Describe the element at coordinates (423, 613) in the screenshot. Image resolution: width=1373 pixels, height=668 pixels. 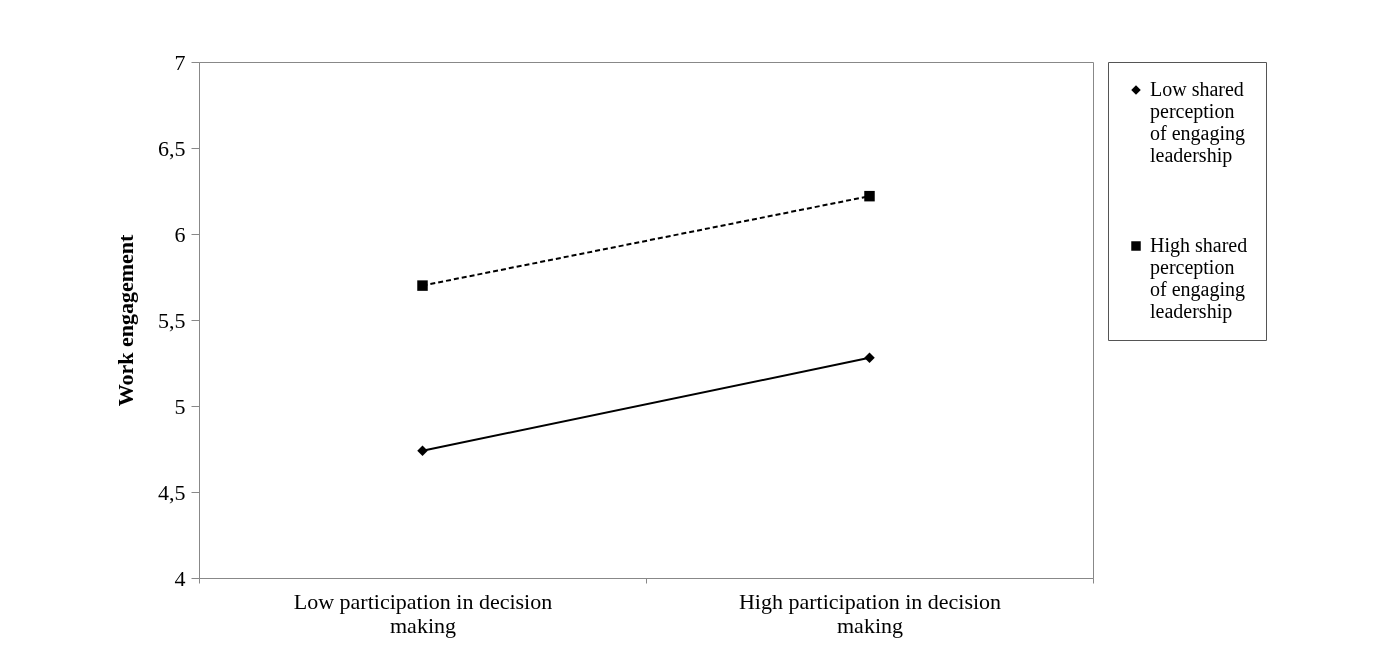
I see `x-tick-label: Low participation in decision making` at that location.